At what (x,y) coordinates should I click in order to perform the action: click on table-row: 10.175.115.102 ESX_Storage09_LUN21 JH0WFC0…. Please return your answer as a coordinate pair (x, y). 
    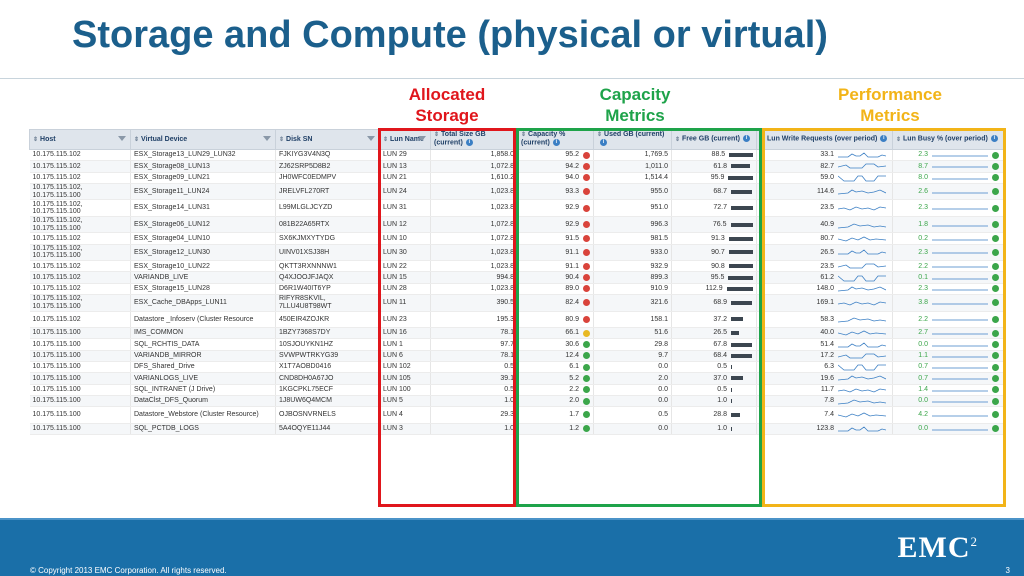
    Looking at the image, I should click on (516, 178).